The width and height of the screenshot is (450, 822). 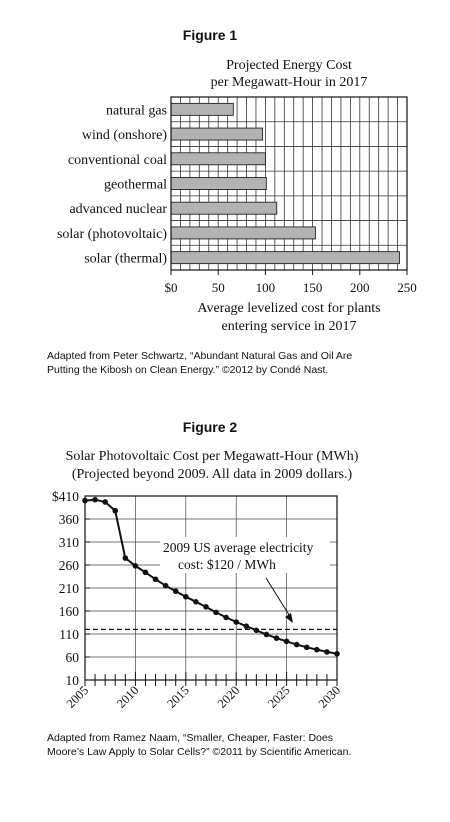 What do you see at coordinates (124, 135) in the screenshot?
I see `category-label: wind (onshore)` at bounding box center [124, 135].